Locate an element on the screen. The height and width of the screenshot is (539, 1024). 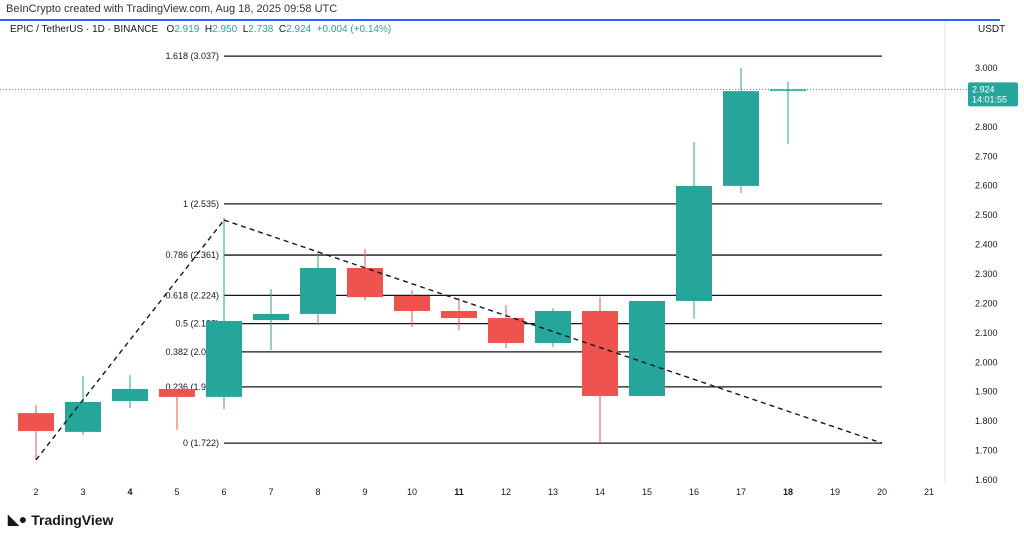
fib-level-label: 0.786 (2.361) is located at coordinates (192, 255).